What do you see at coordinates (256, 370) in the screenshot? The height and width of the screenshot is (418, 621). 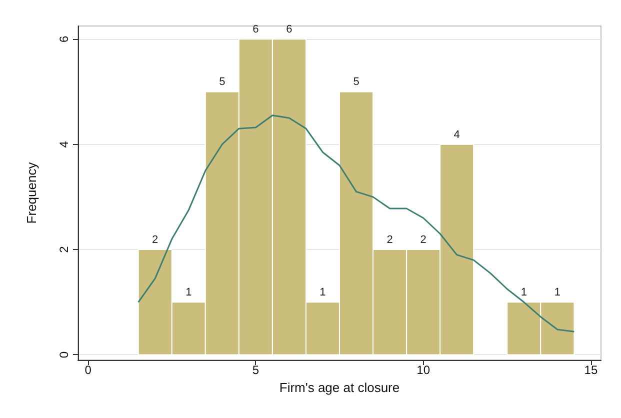 I see `x-tick-label: 5` at bounding box center [256, 370].